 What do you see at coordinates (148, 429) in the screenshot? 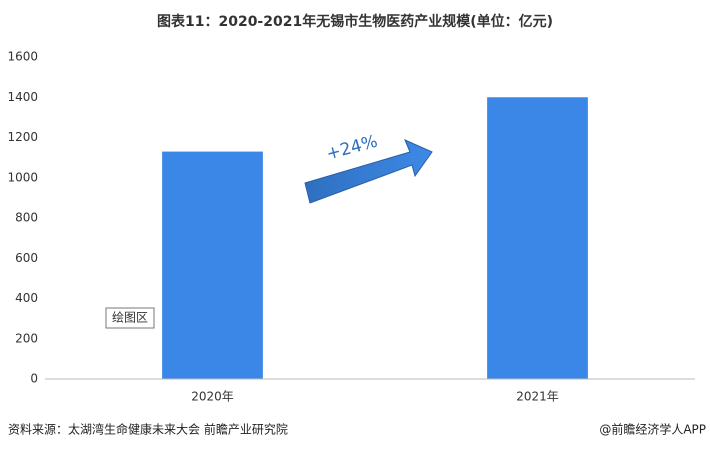
I see `source: 资料来源：太湖湾生命健康未来大会 前瞻产业研究院` at bounding box center [148, 429].